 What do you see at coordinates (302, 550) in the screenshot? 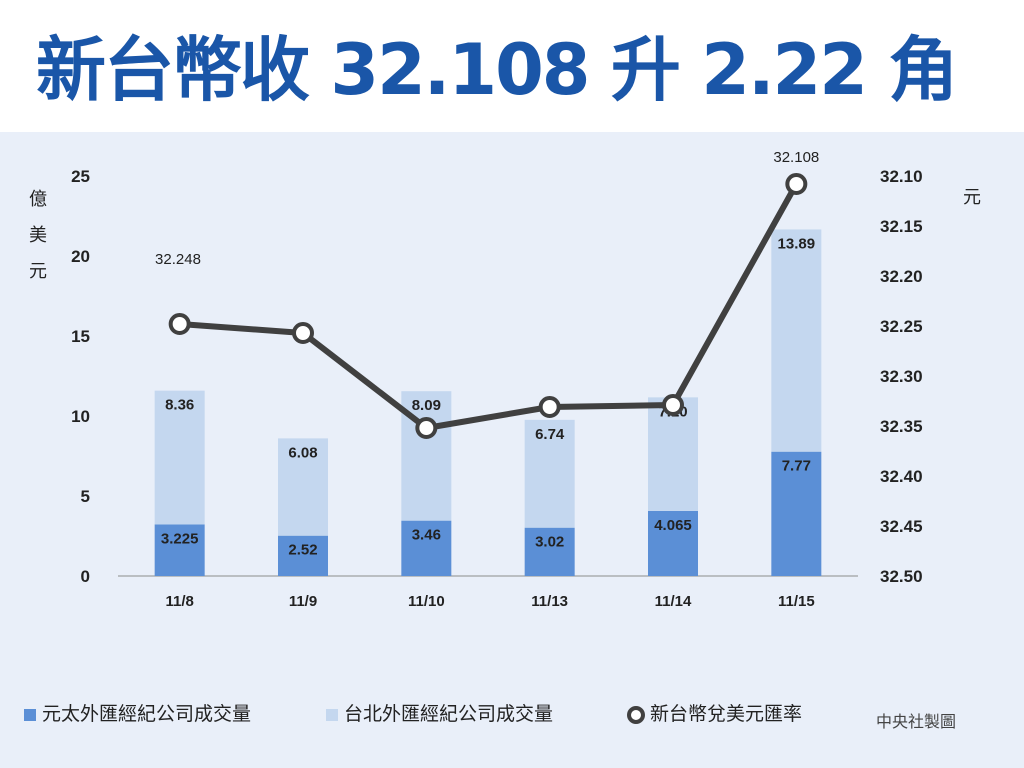
I see `label-yuanta-2: 2.52` at bounding box center [302, 550].